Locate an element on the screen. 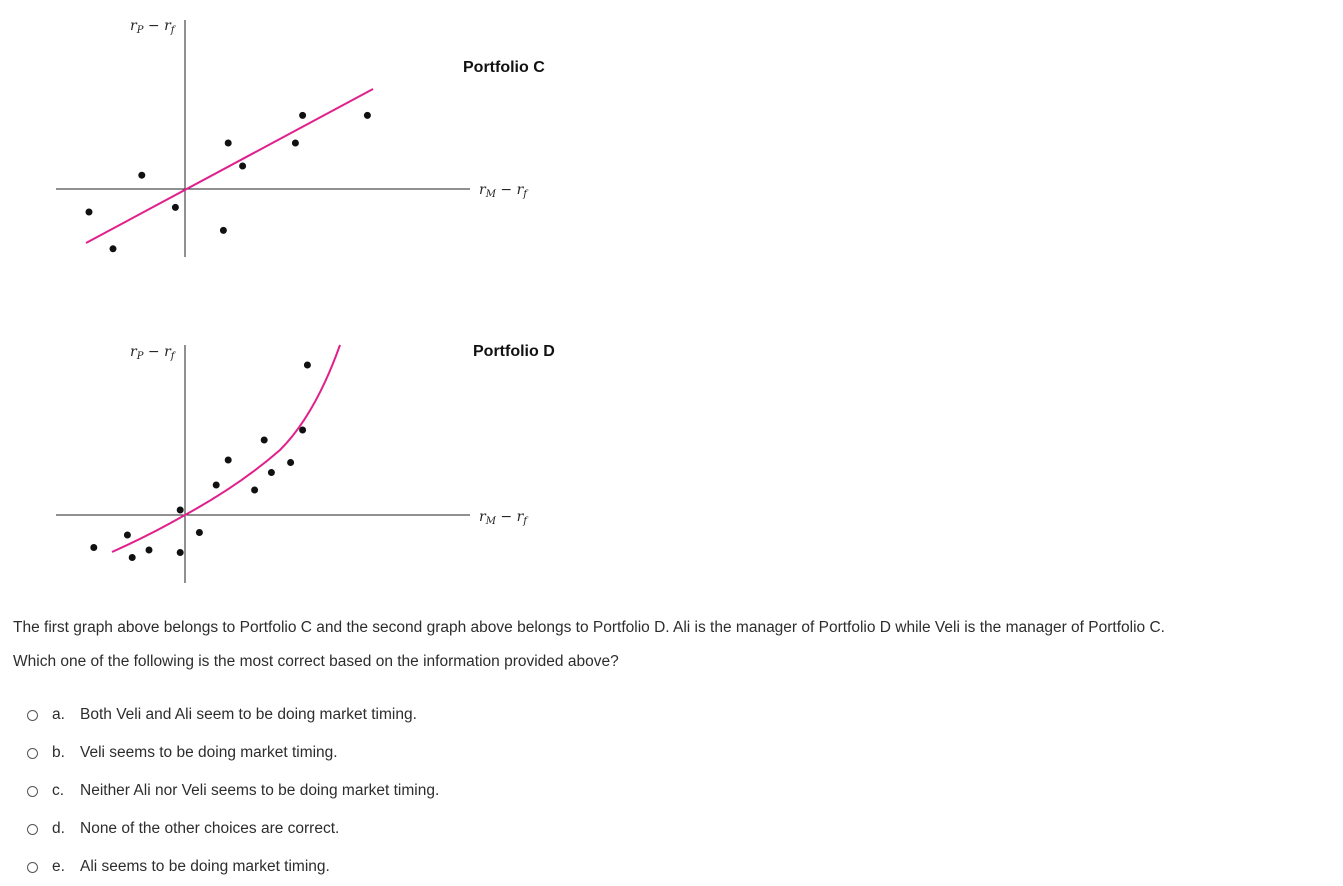  characteristic-curve is located at coordinates (226, 448).